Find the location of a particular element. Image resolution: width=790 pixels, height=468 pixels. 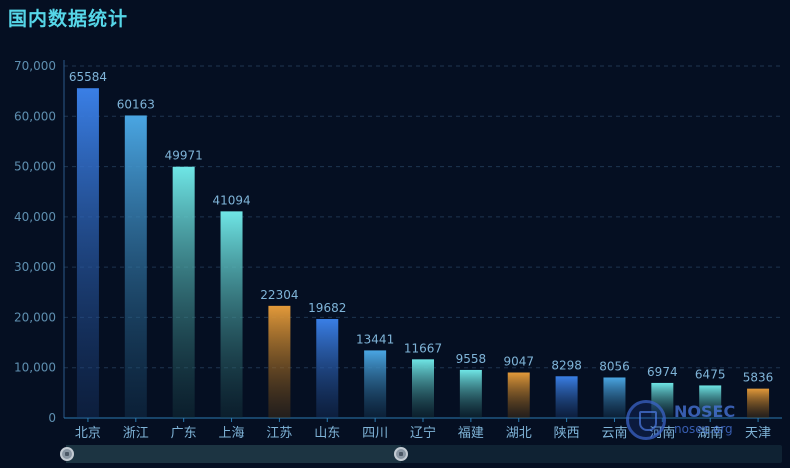

bar-value-label: 22304 is located at coordinates (279, 295).